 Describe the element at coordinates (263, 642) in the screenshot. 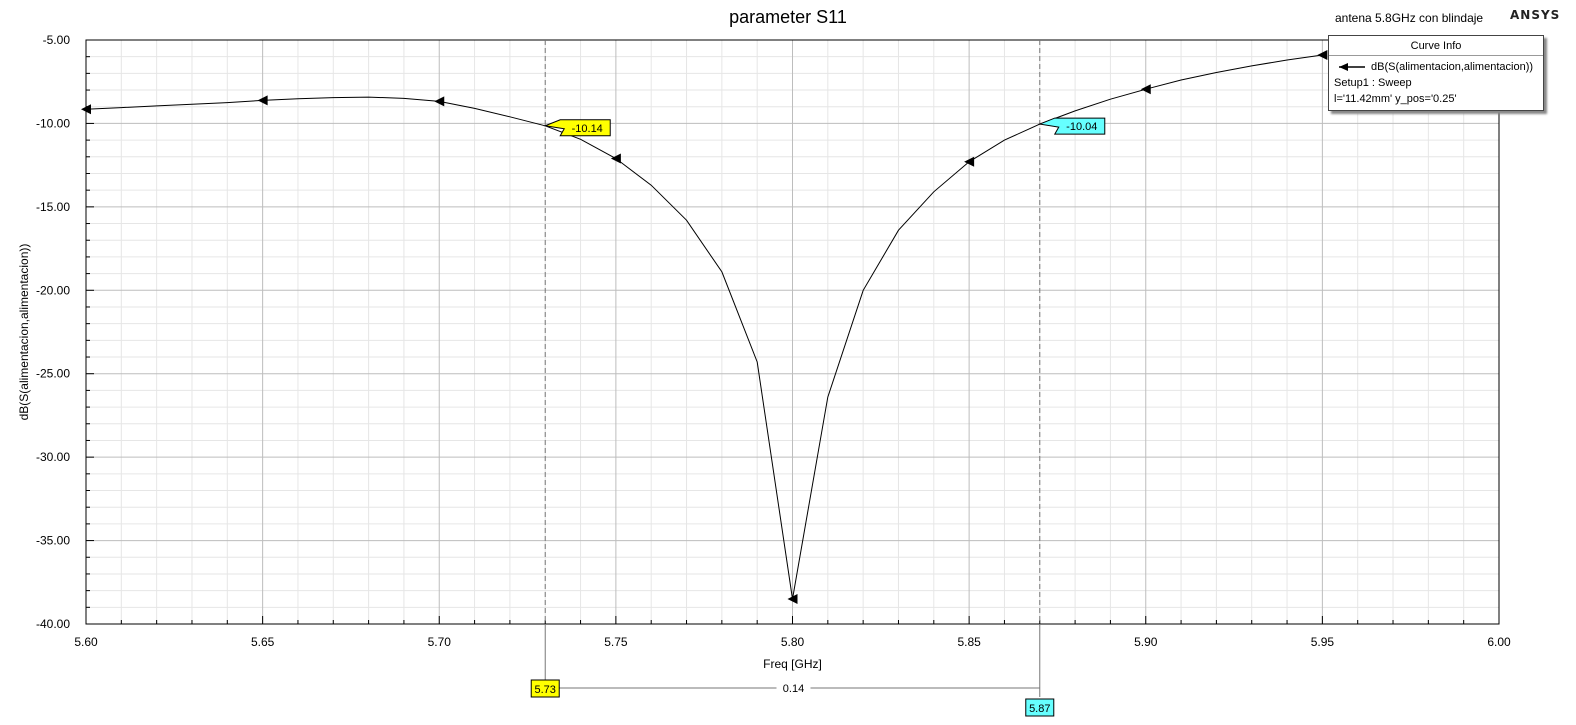

I see `x-tick-label: 5.65` at that location.